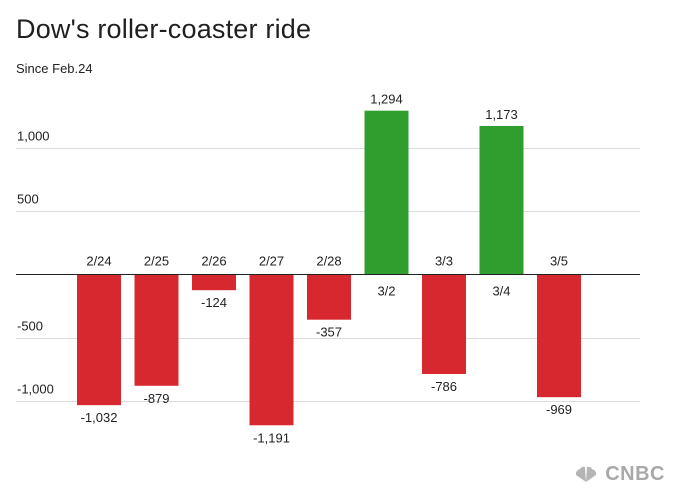  I want to click on y-tick-label: -1,000, so click(35, 389).